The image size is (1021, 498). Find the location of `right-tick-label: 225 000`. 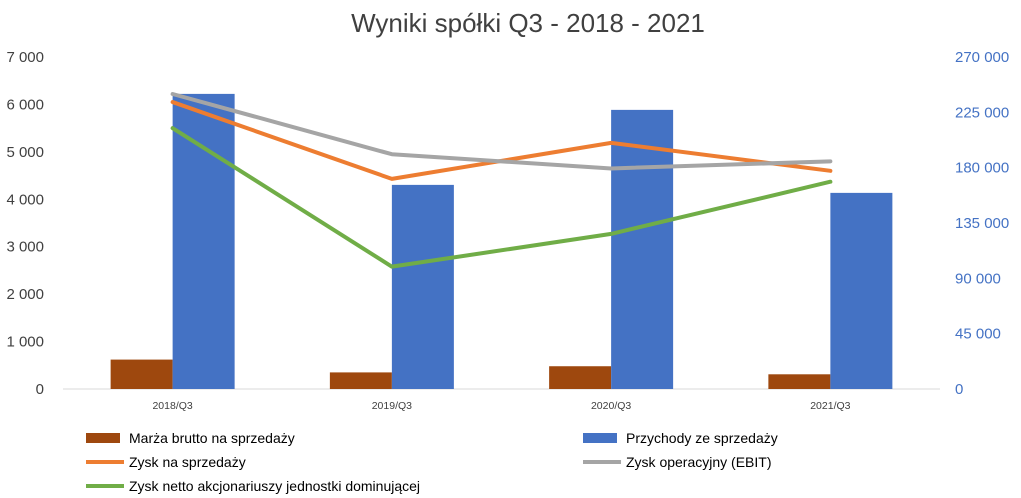

right-tick-label: 225 000 is located at coordinates (982, 112).